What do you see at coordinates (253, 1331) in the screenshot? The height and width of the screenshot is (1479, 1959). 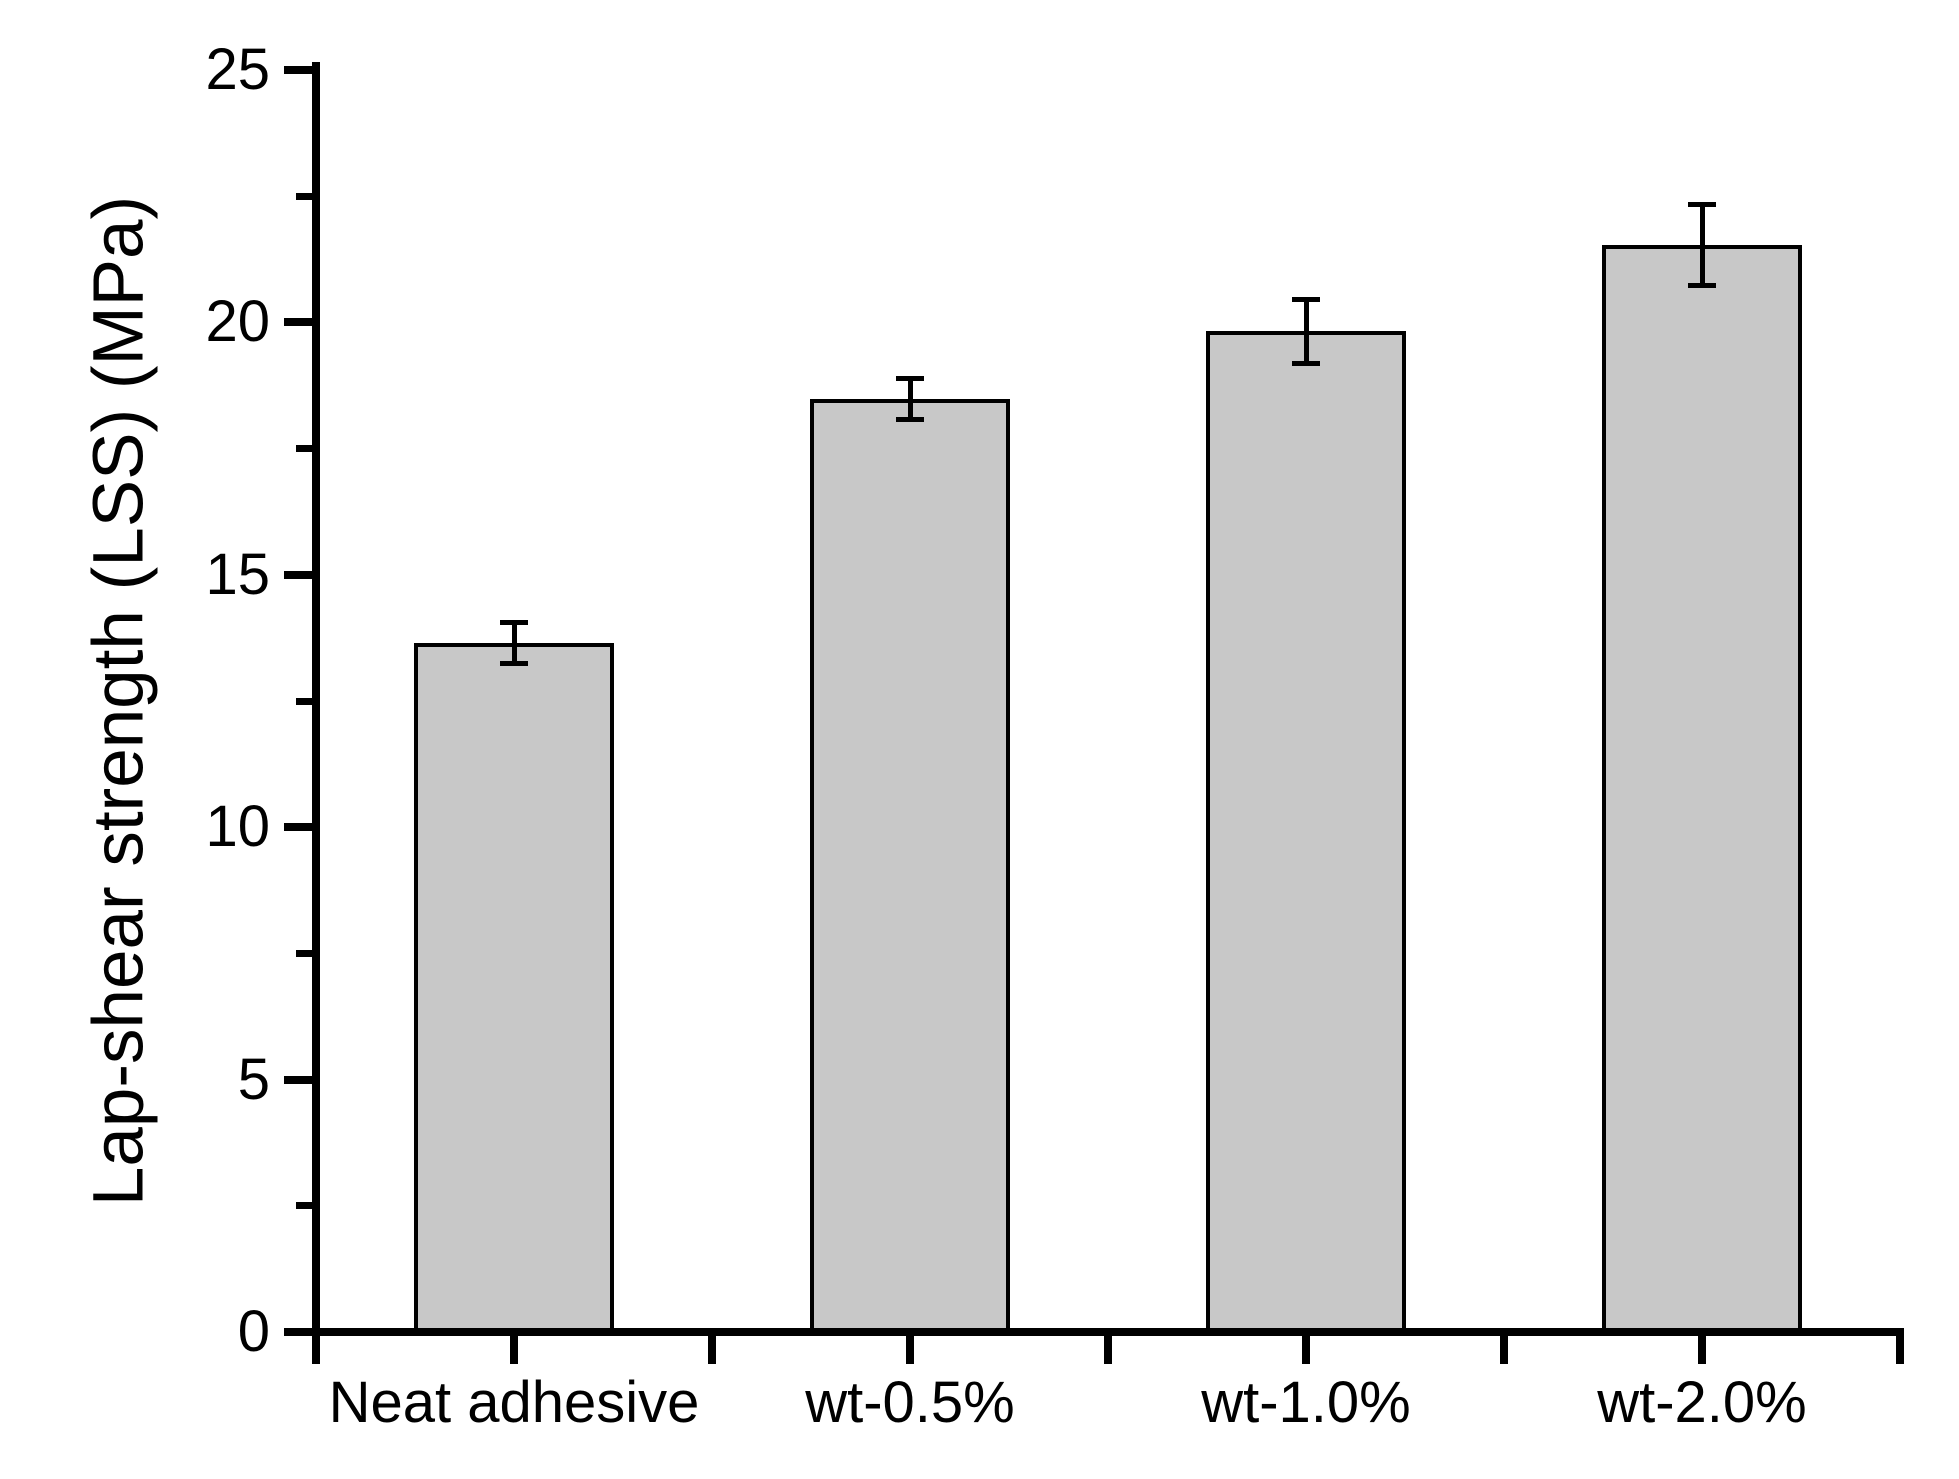 I see `y-tick-label: 0` at bounding box center [253, 1331].